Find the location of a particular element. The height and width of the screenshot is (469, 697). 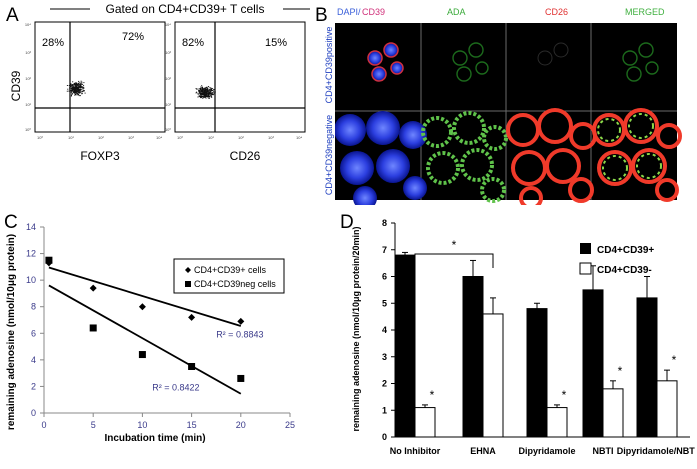

x-tick: 10² is located at coordinates (101, 137).